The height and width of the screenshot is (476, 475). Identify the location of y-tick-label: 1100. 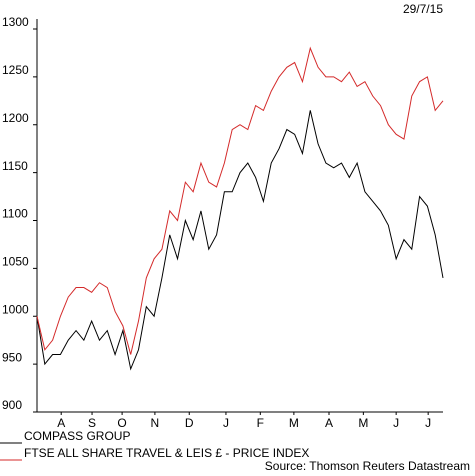
(15, 214).